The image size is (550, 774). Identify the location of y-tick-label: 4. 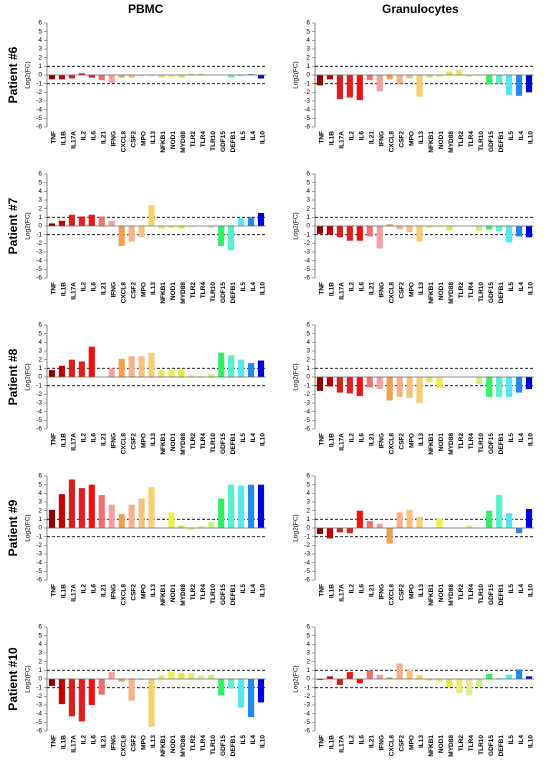
(40, 644).